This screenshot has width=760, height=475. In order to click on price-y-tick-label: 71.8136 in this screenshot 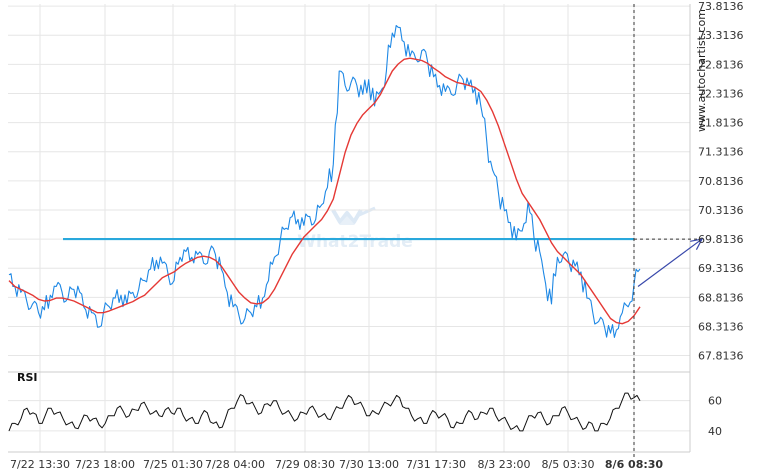, I will do `click(721, 123)`.